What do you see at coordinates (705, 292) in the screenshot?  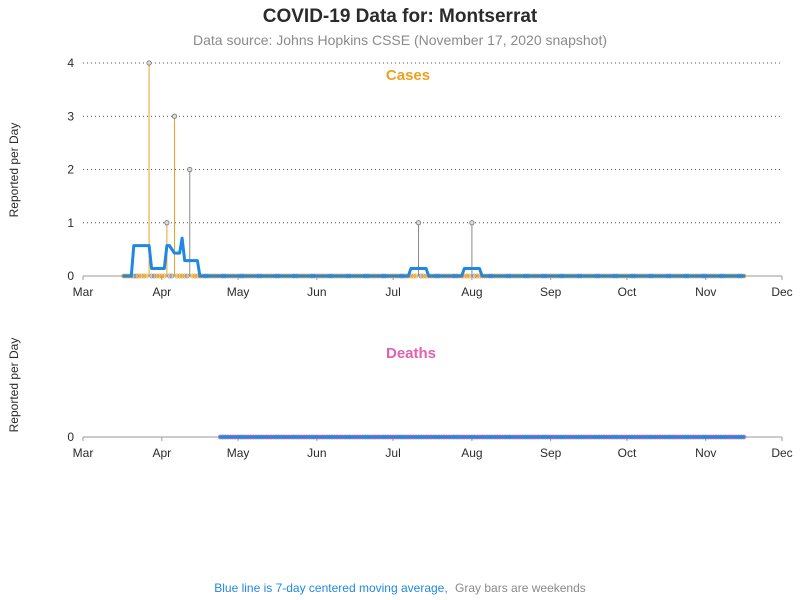 I see `cases-x-tick-label: Nov` at bounding box center [705, 292].